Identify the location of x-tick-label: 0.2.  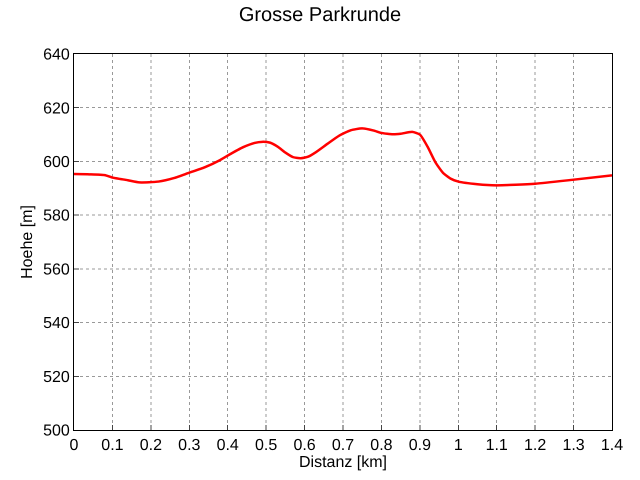
(151, 445).